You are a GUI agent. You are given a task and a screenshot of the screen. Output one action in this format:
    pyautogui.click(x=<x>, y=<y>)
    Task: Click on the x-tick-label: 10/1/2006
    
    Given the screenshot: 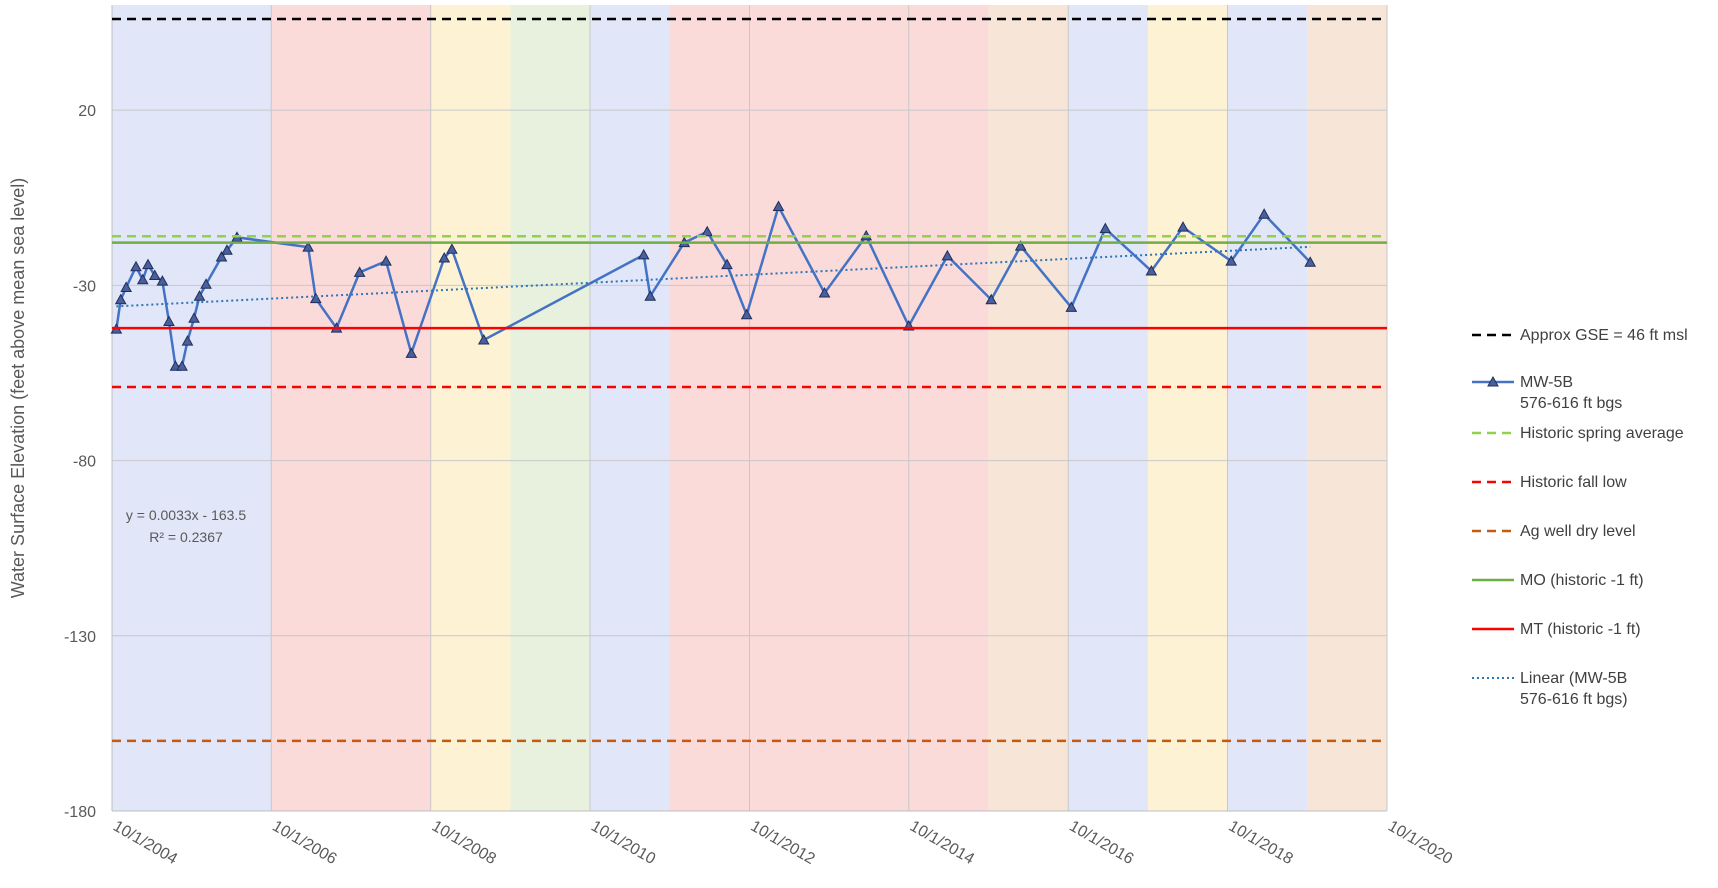 What is the action you would take?
    pyautogui.click(x=304, y=843)
    